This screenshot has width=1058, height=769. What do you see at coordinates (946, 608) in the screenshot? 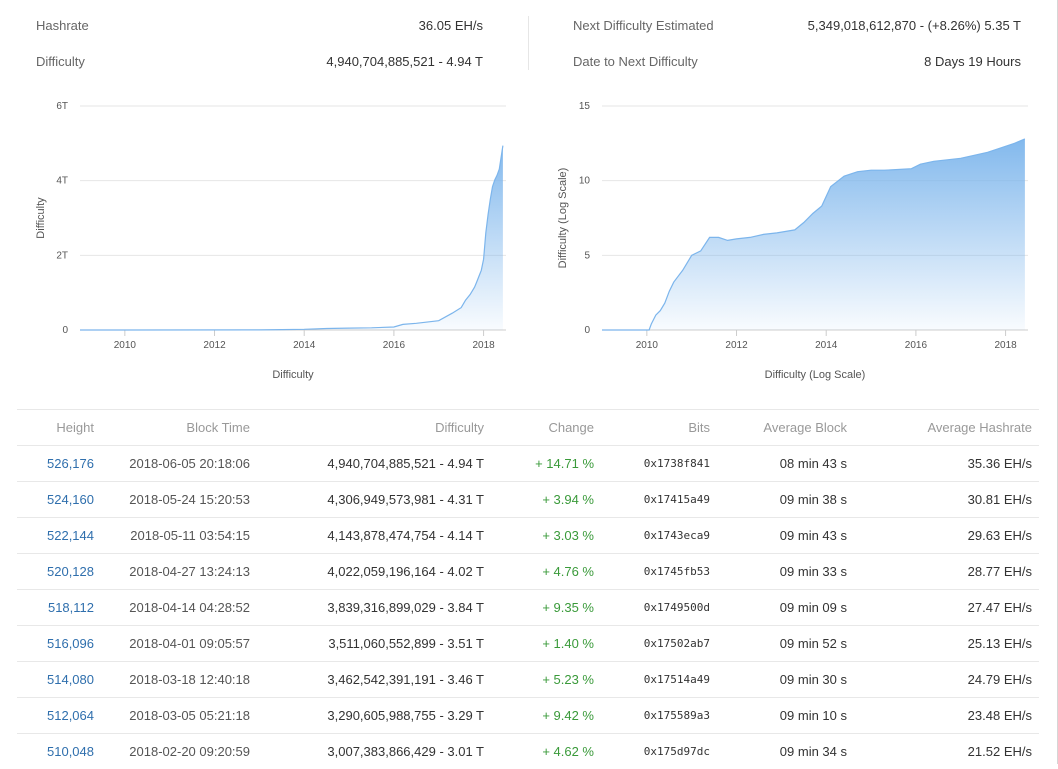
I see `cell-average-hashrate: 27.47 EH/s` at bounding box center [946, 608].